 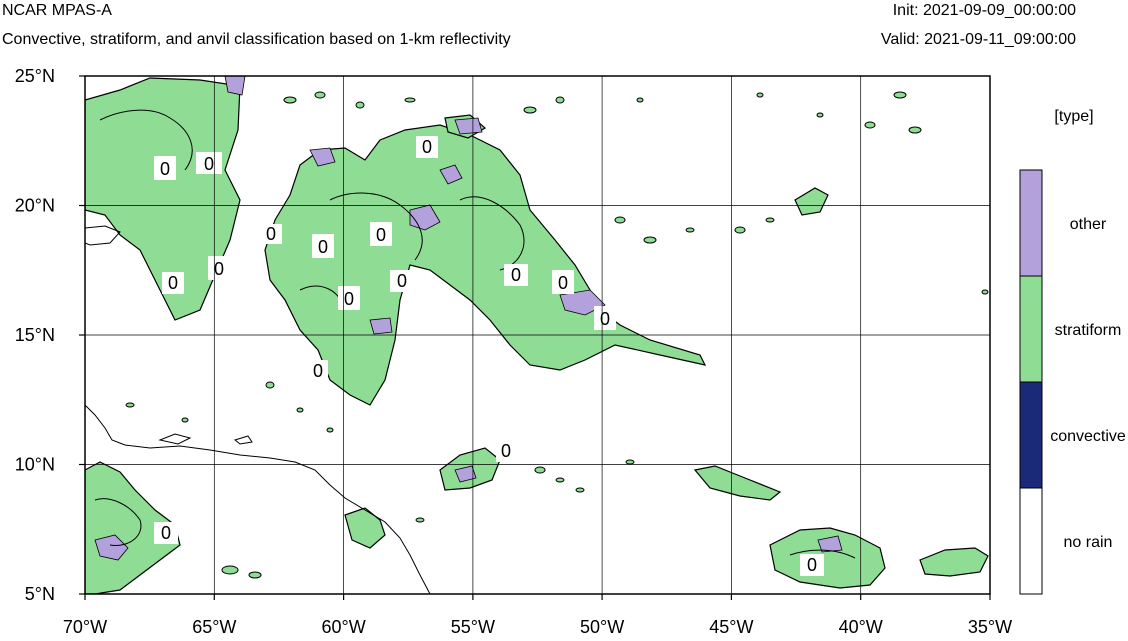 What do you see at coordinates (1088, 224) in the screenshot?
I see `legend-label-other: other` at bounding box center [1088, 224].